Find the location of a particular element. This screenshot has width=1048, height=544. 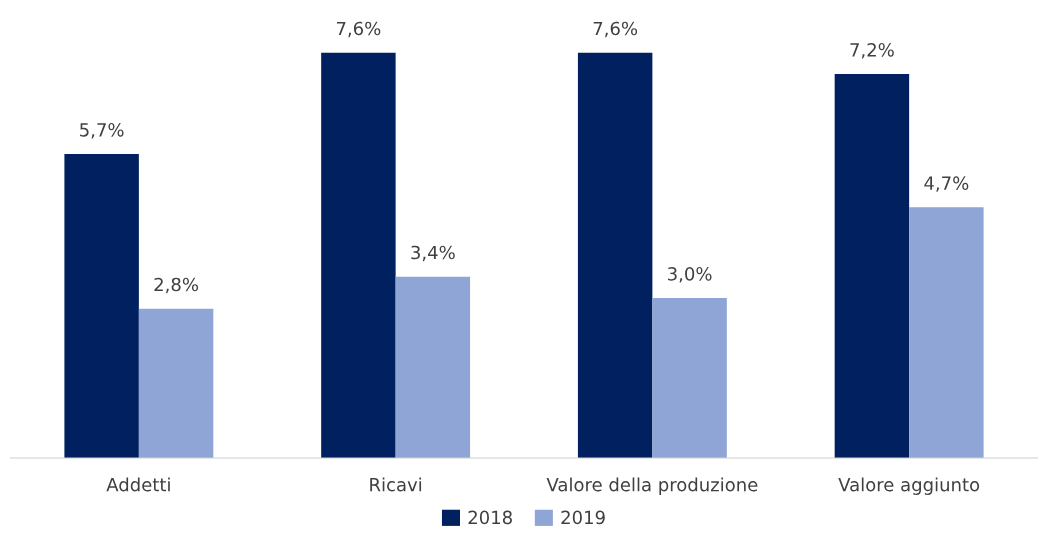

data-label: 3,0% is located at coordinates (690, 275).